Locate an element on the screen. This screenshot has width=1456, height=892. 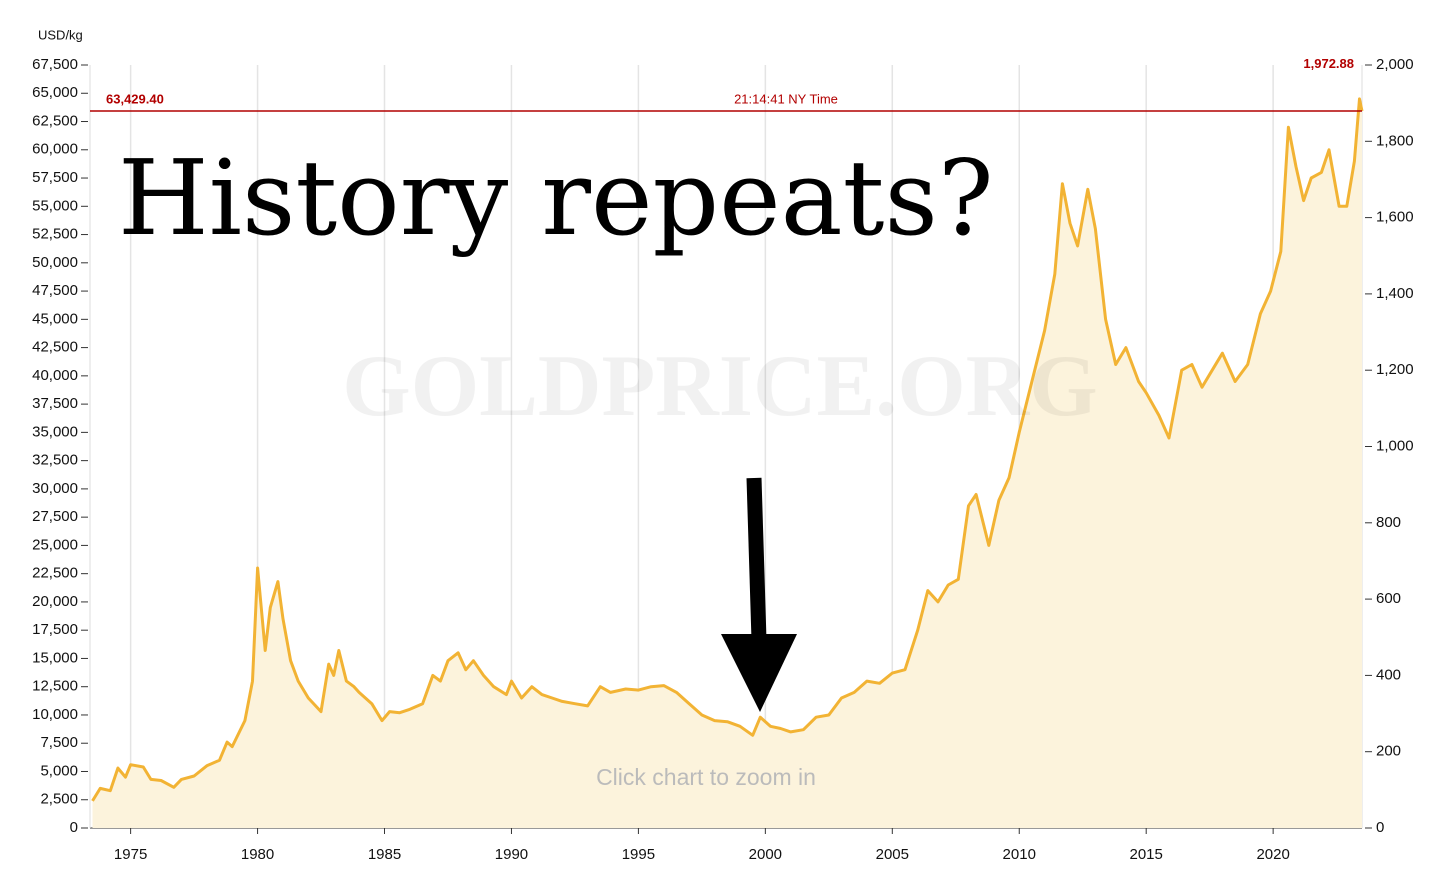
y-tick-label: 30,000 is located at coordinates (55, 488).